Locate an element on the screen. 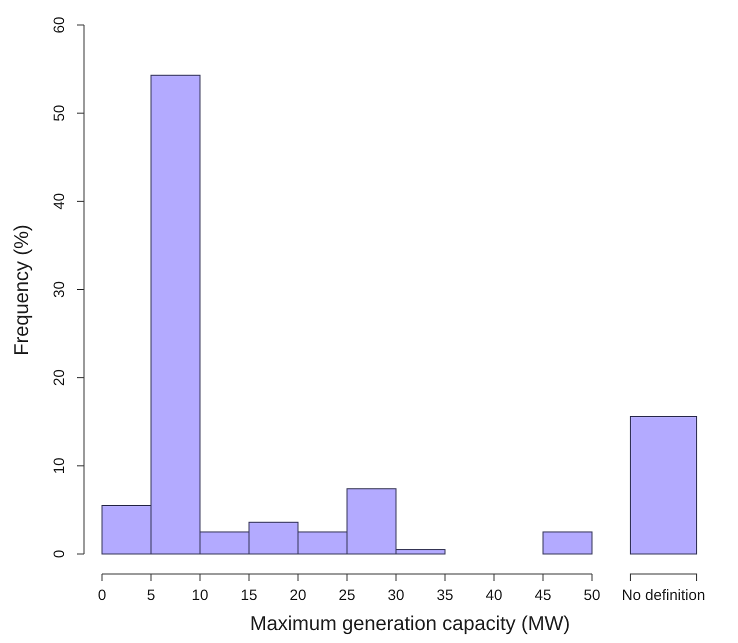  x-axis-title: Maximum generation capacity (MW) is located at coordinates (410, 624).